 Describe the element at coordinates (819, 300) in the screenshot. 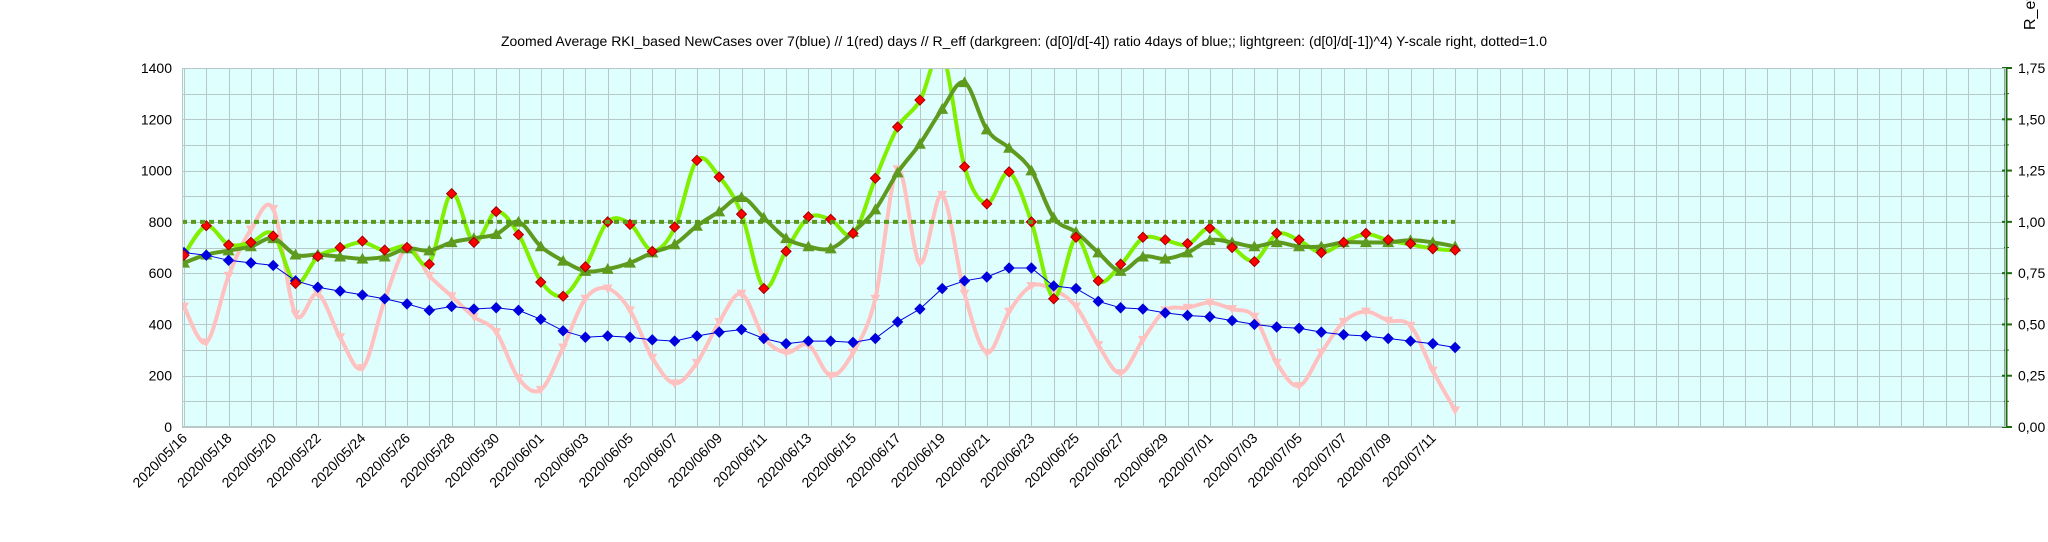

I see `series-line` at that location.